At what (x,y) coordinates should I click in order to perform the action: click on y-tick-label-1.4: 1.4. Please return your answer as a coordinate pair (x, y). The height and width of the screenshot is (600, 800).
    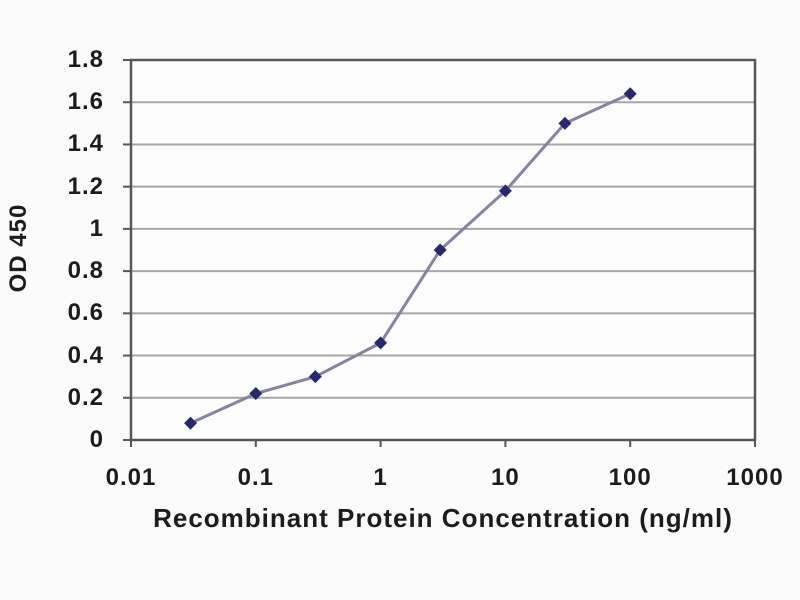
    Looking at the image, I should click on (85, 144).